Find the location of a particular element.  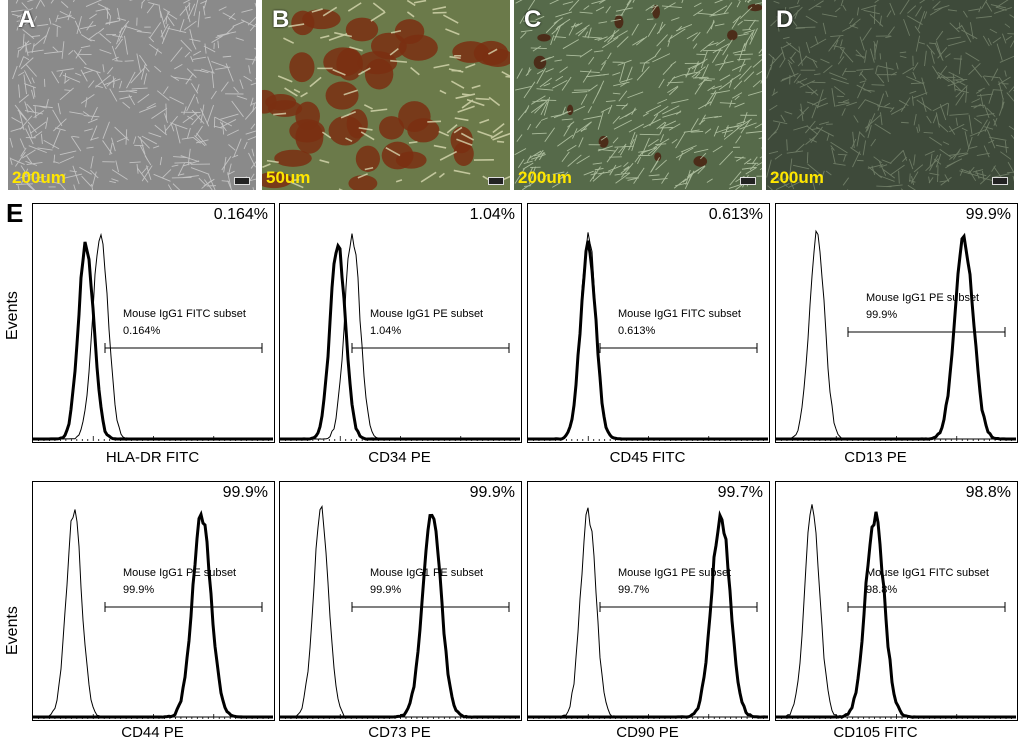

panel-label-a: A is located at coordinates (27, 19).